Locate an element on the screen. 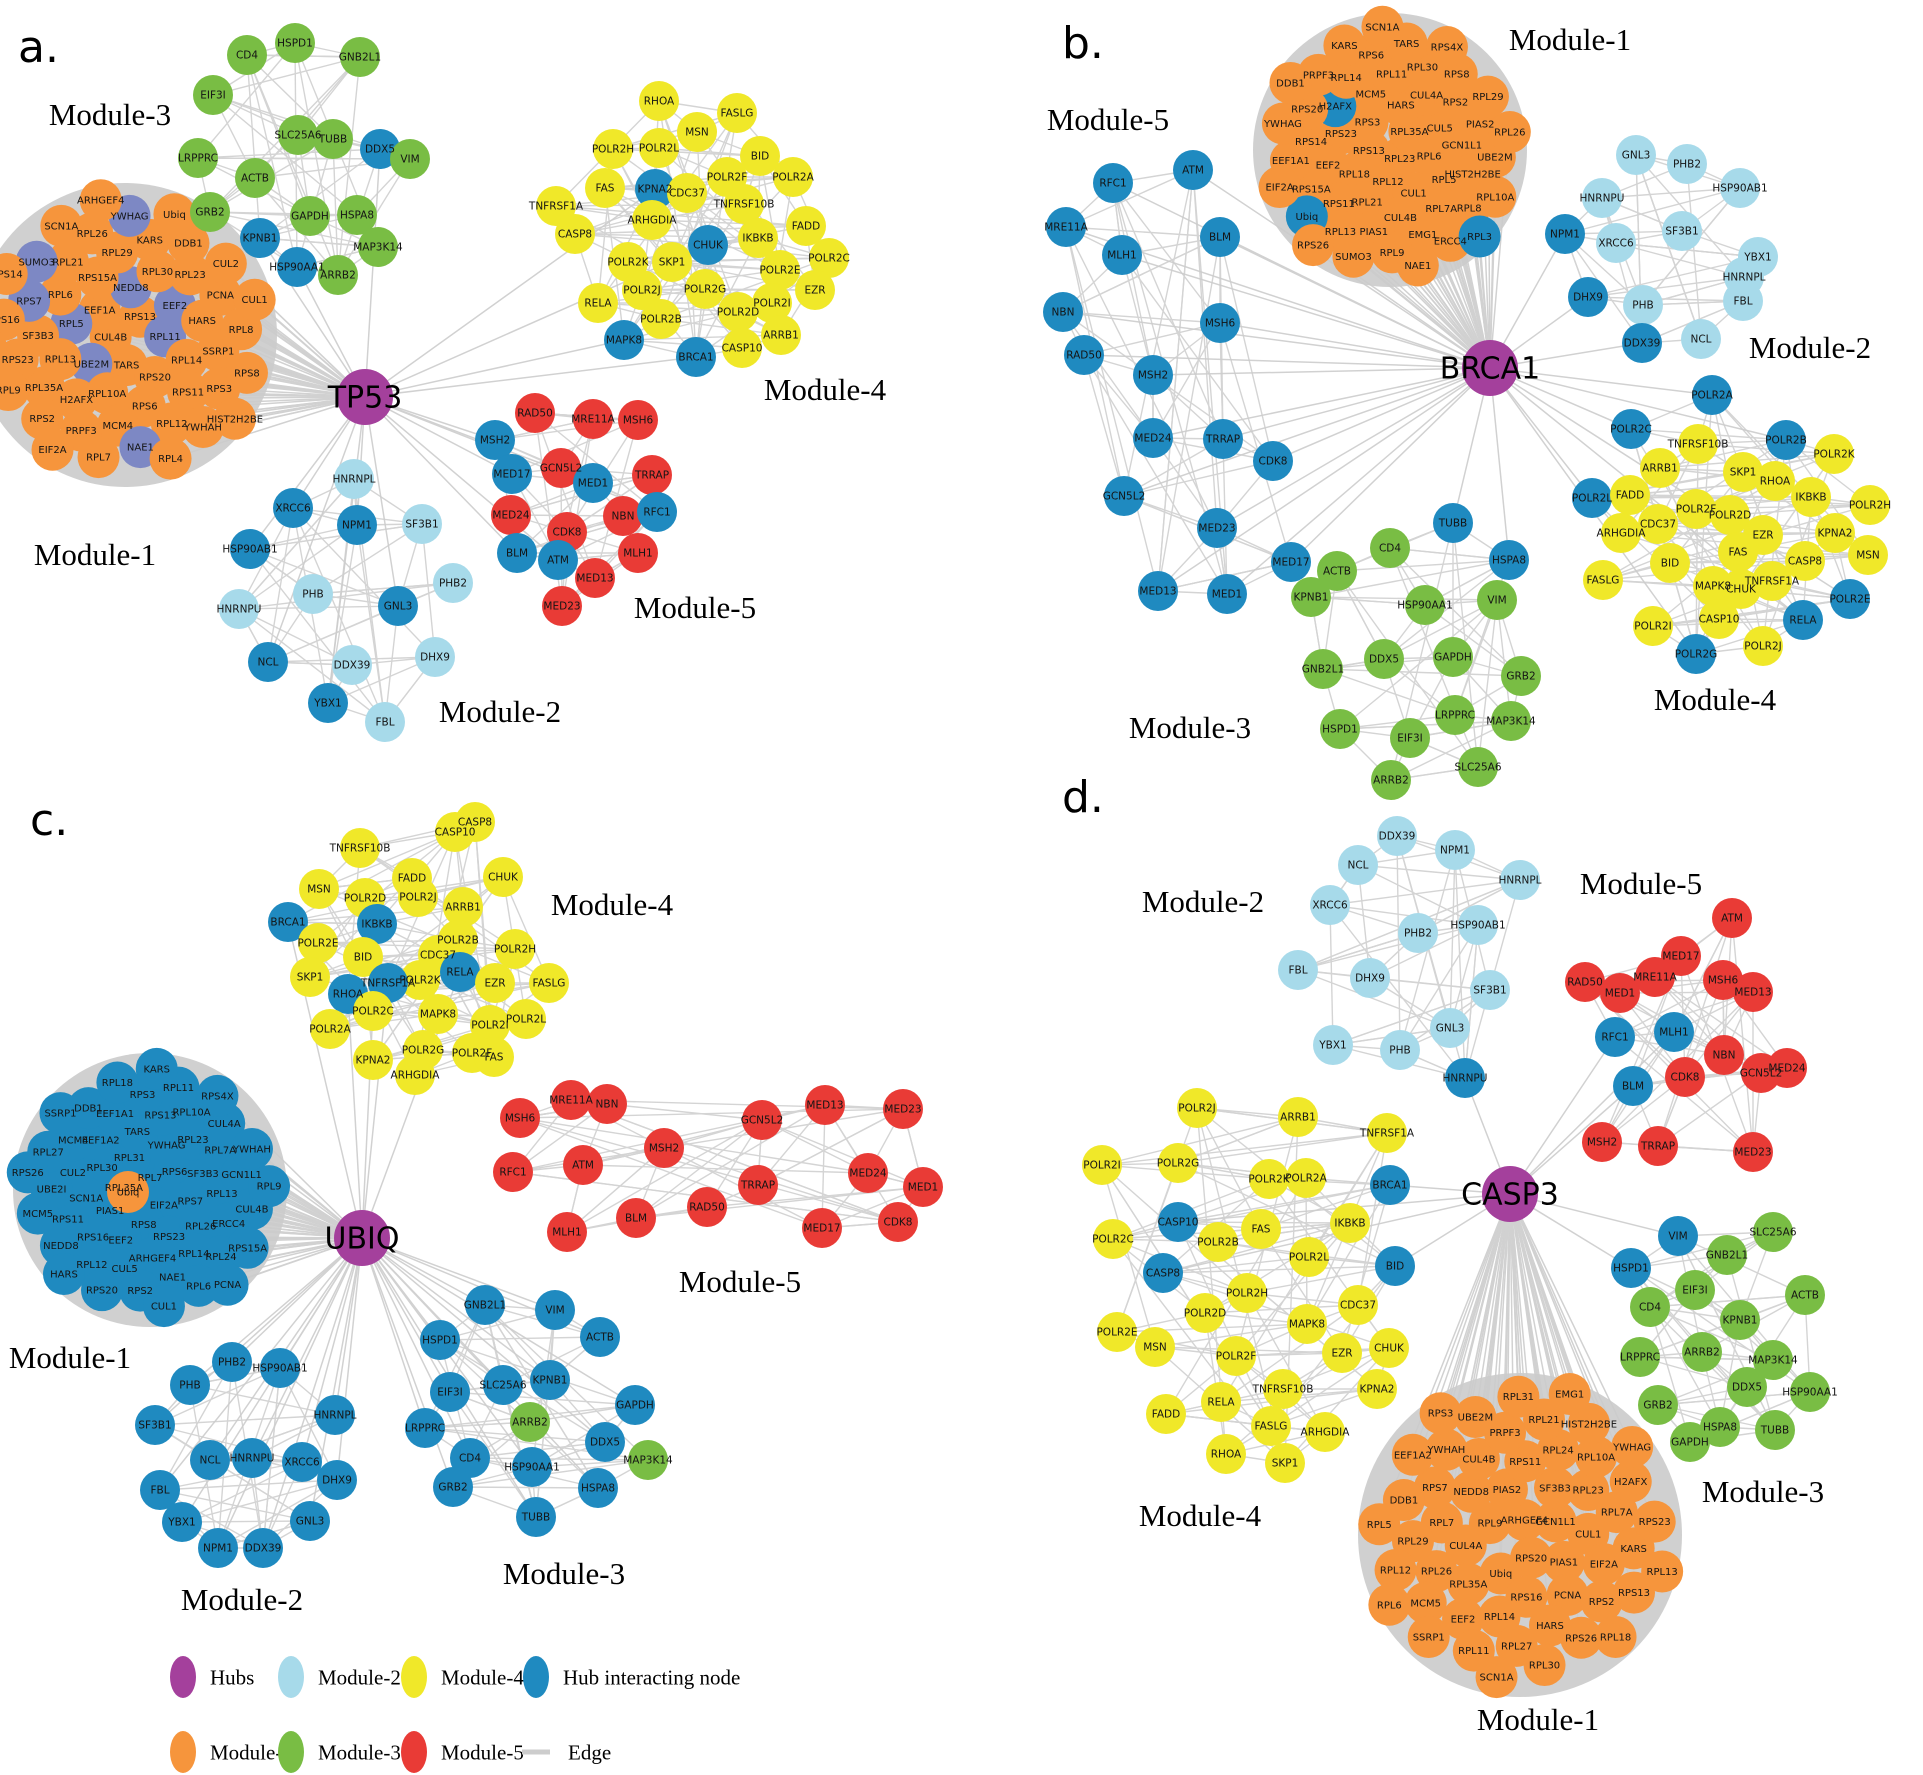 The height and width of the screenshot is (1775, 1923). node-PHB2 is located at coordinates (453, 583).